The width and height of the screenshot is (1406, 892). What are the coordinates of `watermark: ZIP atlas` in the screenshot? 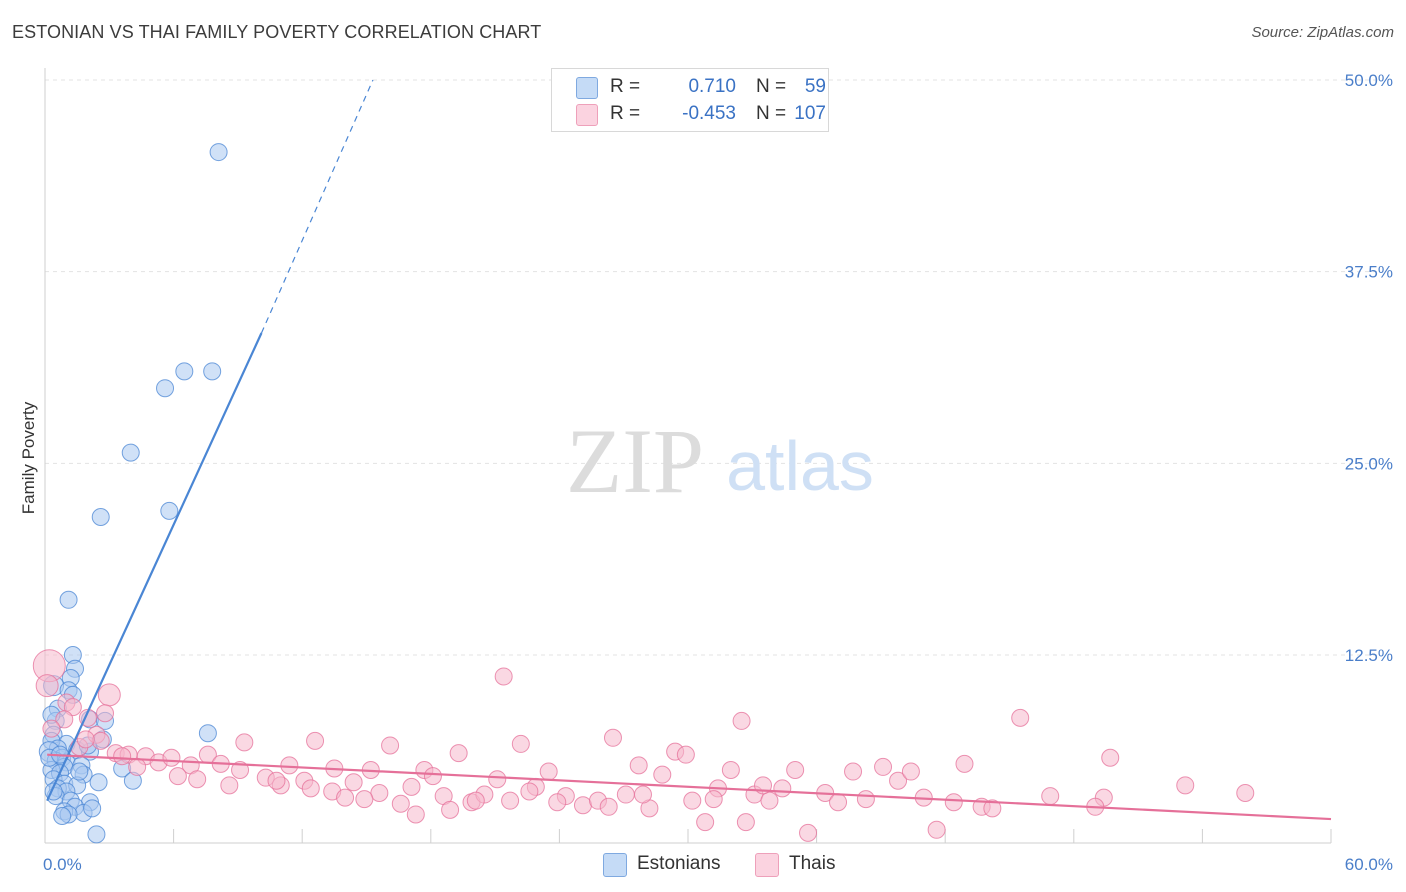 It's located at (720, 461).